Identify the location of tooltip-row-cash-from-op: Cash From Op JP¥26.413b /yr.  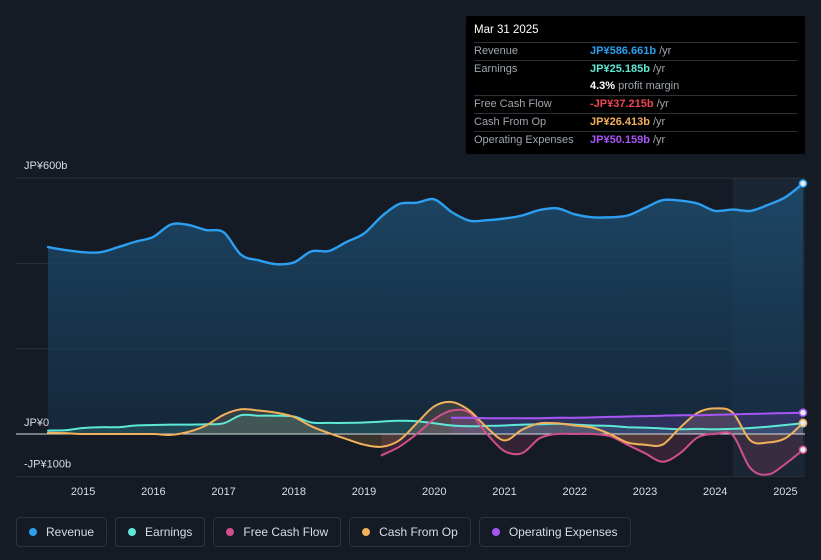
(635, 122).